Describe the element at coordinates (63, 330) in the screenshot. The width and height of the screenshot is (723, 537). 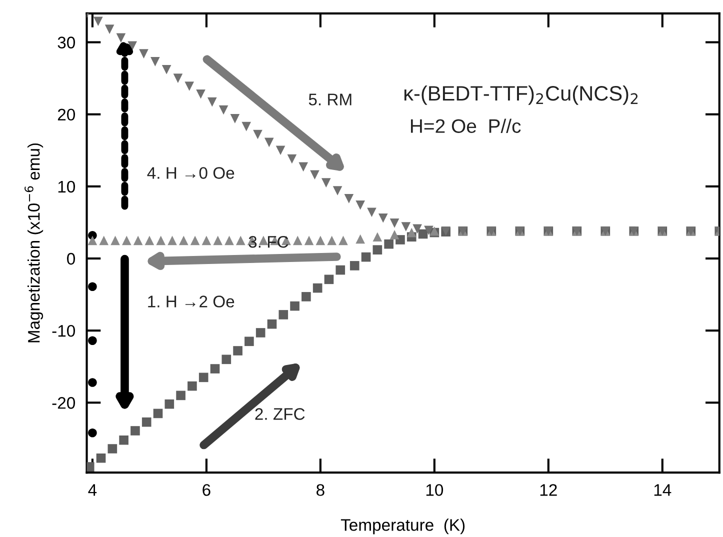
I see `y-tick-label: -10` at that location.